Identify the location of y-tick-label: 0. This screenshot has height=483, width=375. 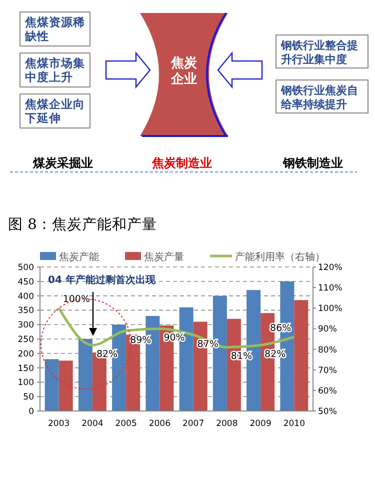
(31, 412).